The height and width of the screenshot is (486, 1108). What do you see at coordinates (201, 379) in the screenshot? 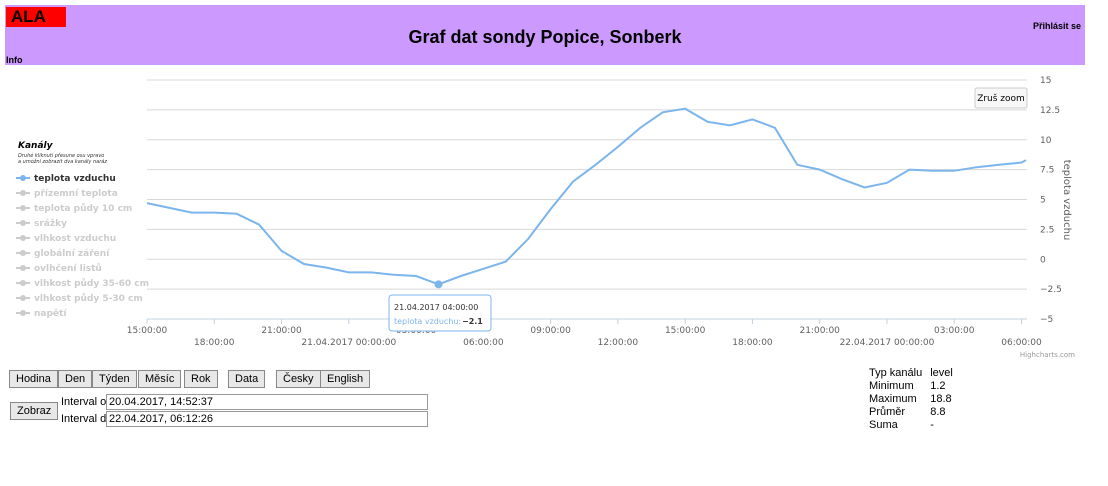
I see `button: Rok` at bounding box center [201, 379].